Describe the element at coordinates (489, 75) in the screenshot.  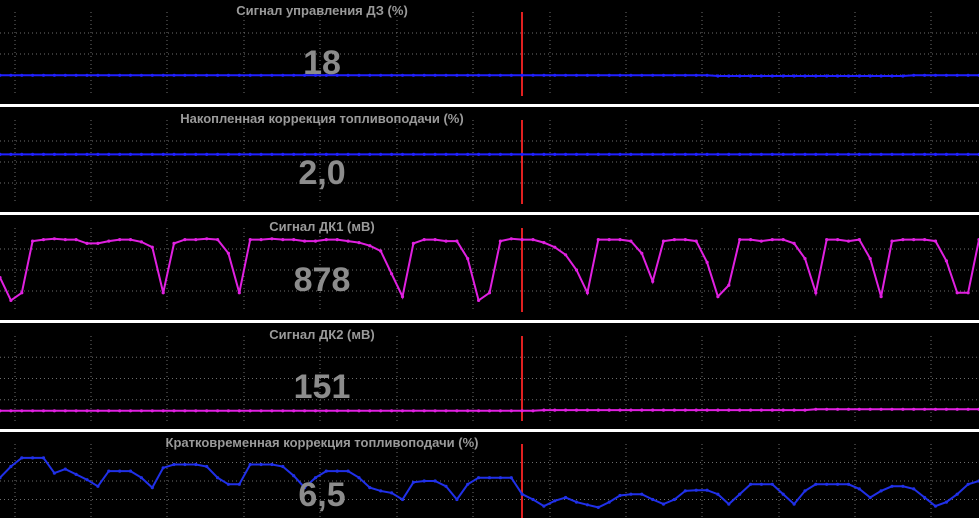
I see `trace-throttle-control` at that location.